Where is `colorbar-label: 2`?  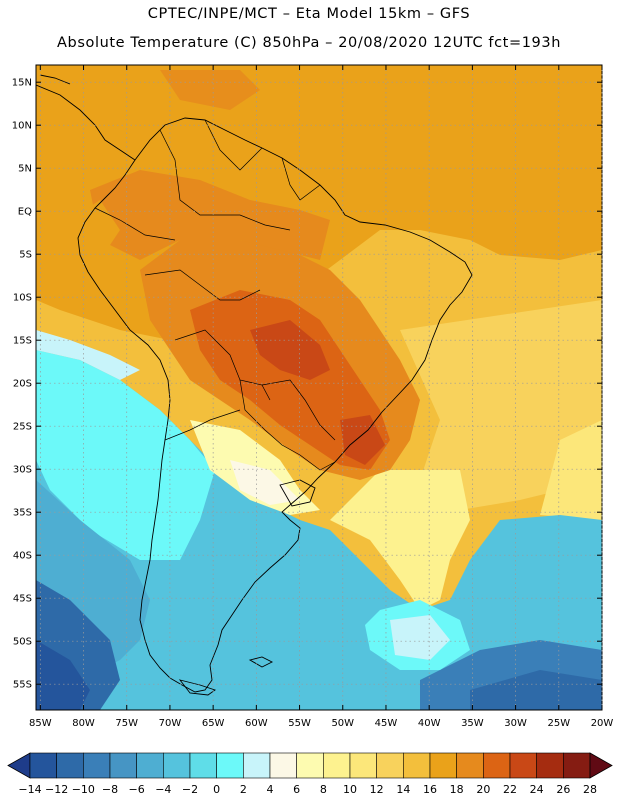
colorbar-label: 2 is located at coordinates (243, 789).